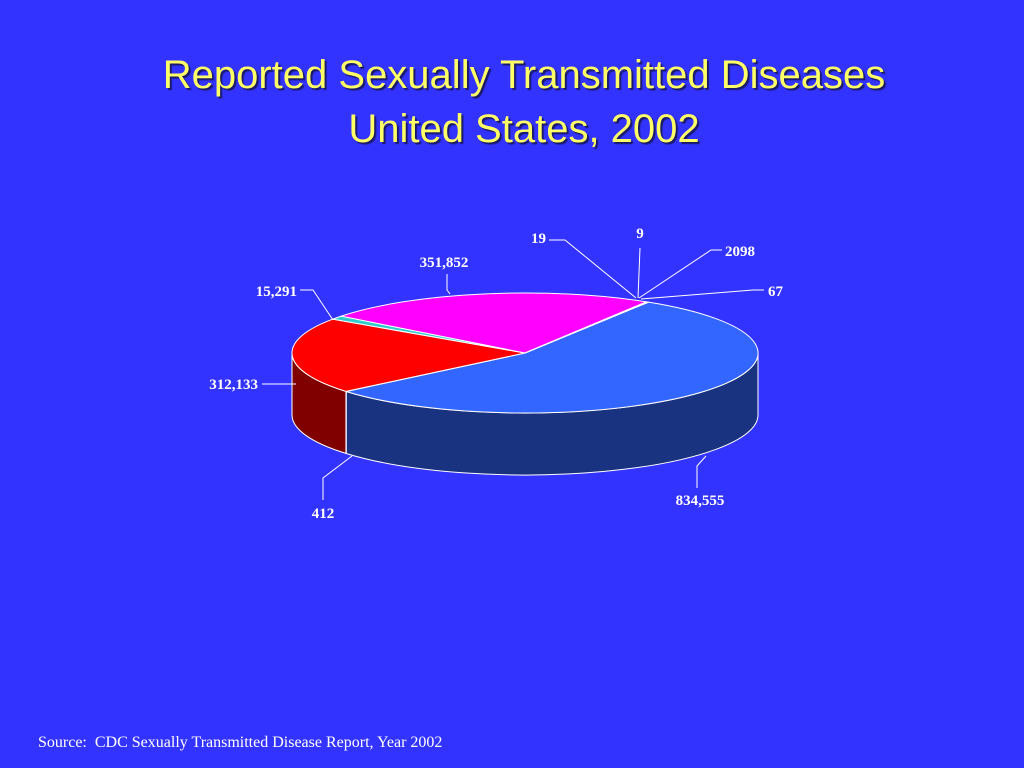 Image resolution: width=1024 pixels, height=768 pixels. I want to click on data-label-0: 834,555, so click(700, 501).